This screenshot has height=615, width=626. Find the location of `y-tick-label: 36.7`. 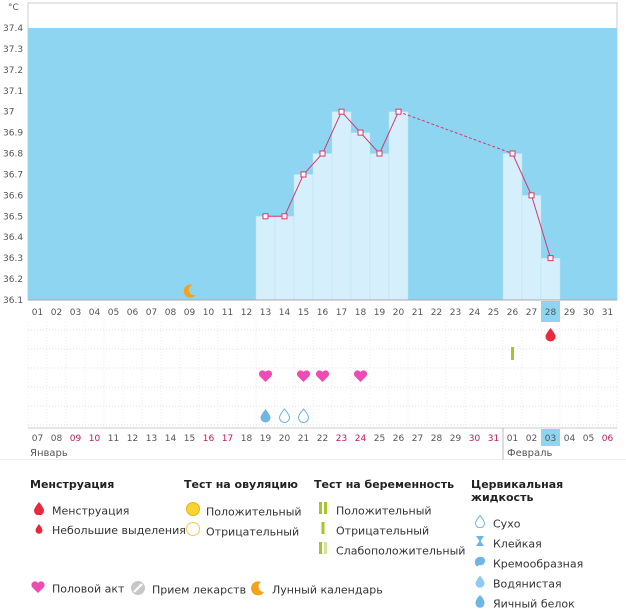

y-tick-label: 36.7 is located at coordinates (13, 175).